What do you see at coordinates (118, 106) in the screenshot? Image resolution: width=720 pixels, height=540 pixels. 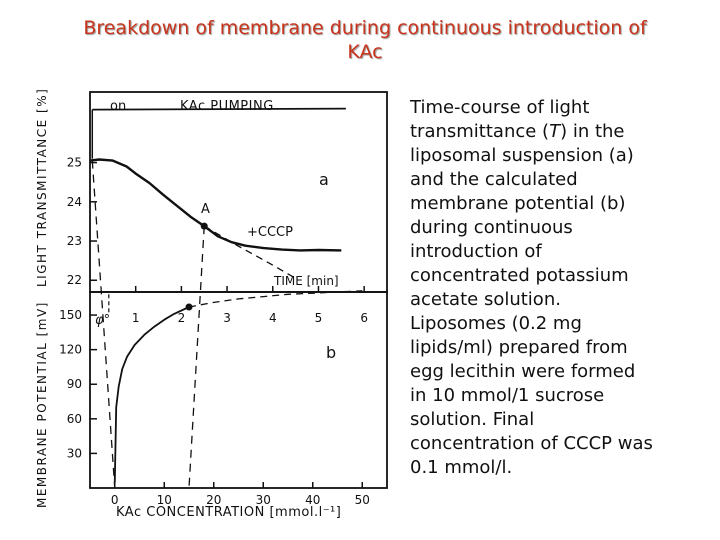 I see `on-label: on` at bounding box center [118, 106].